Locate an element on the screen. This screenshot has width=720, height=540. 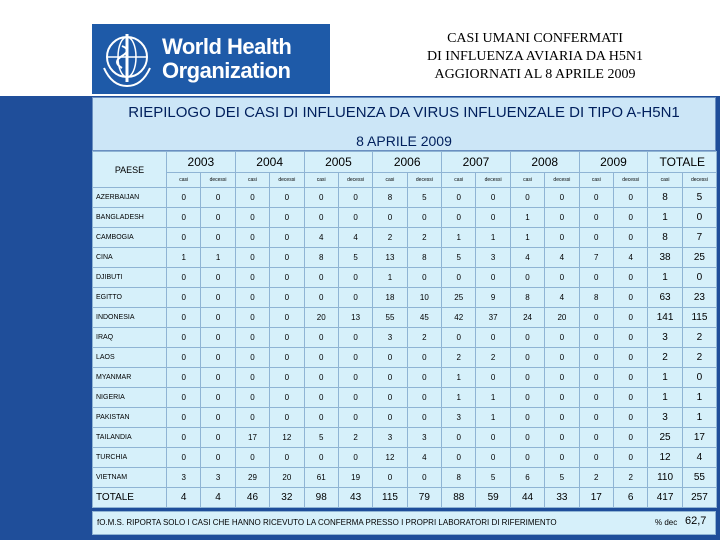
cell: 20 is located at coordinates (321, 317).